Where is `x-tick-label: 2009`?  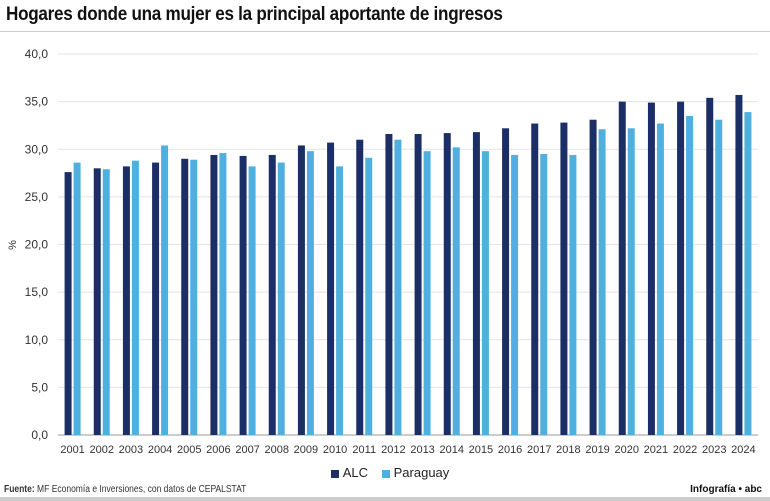
x-tick-label: 2009 is located at coordinates (306, 450).